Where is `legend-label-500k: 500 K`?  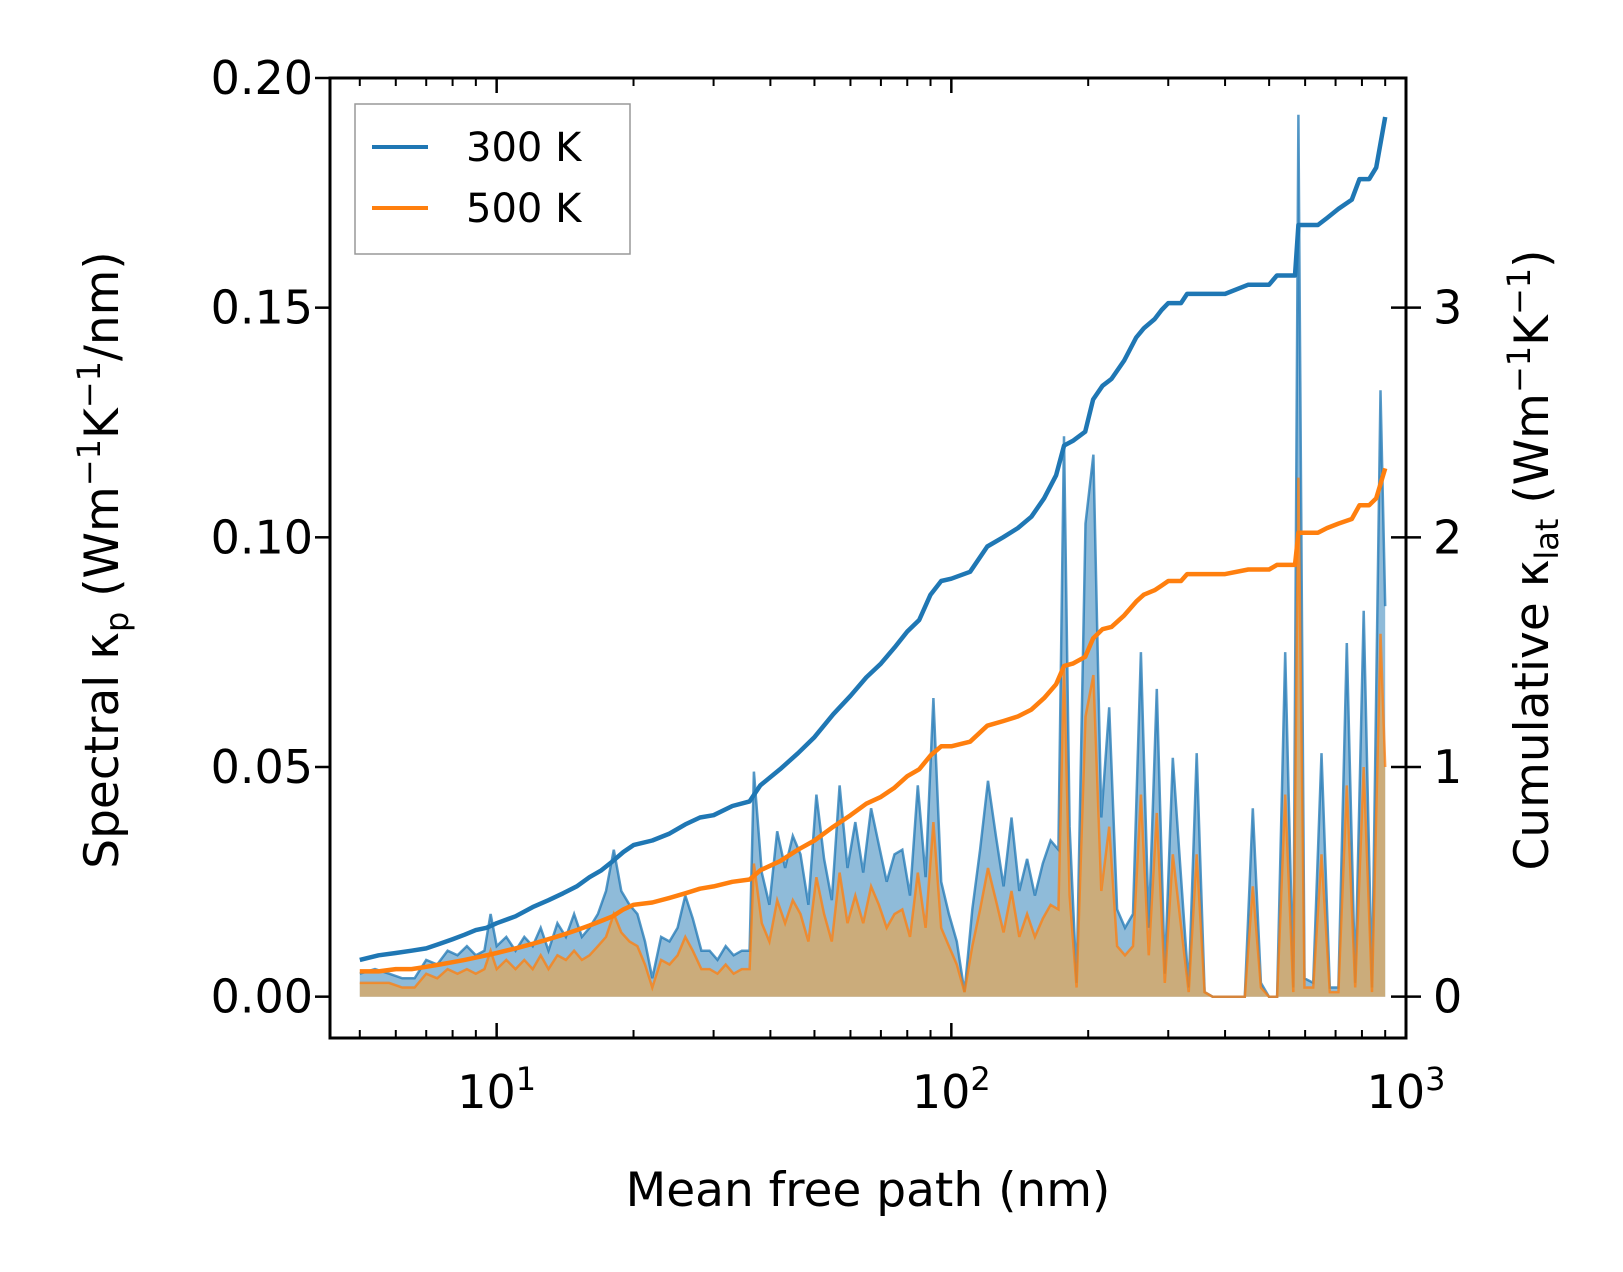 legend-label-500k: 500 K is located at coordinates (524, 209).